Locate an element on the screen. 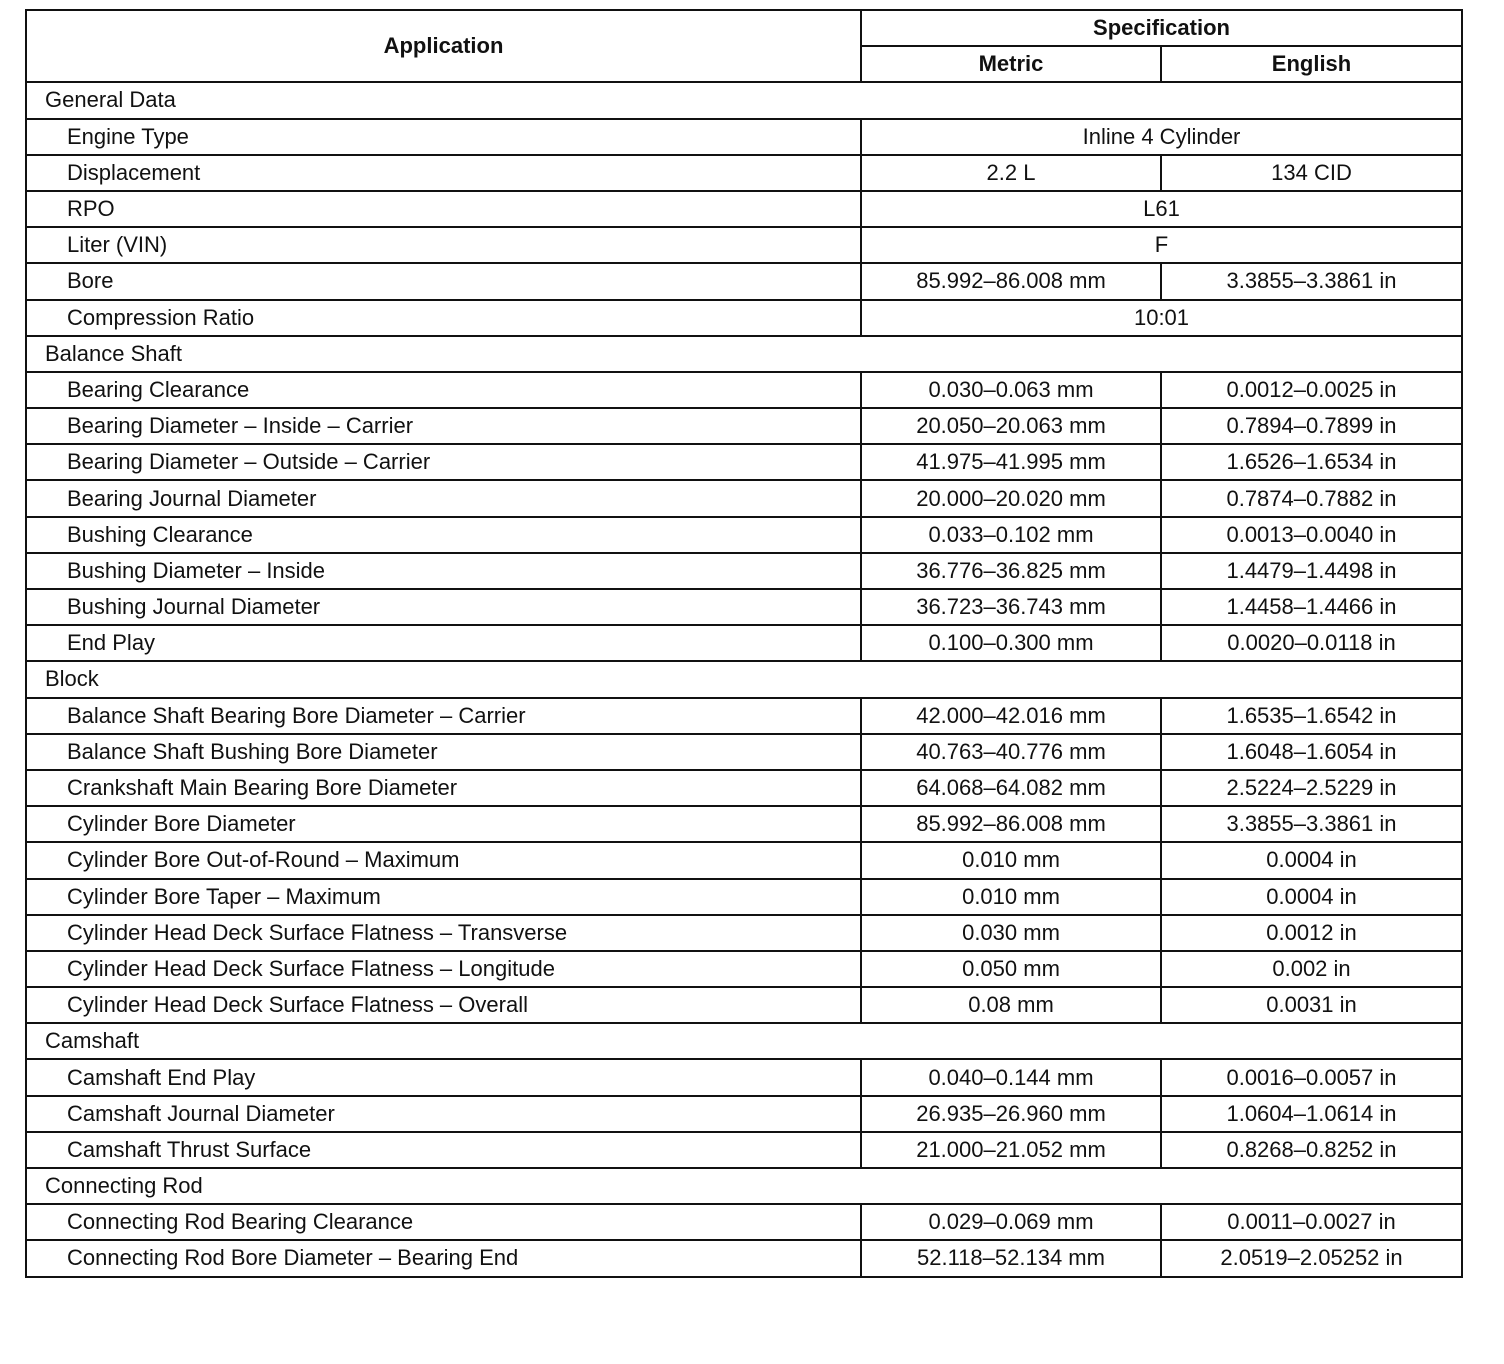 Image resolution: width=1504 pixels, height=1364 pixels. metric-cell: 0.030–0.063 mm is located at coordinates (1011, 390).